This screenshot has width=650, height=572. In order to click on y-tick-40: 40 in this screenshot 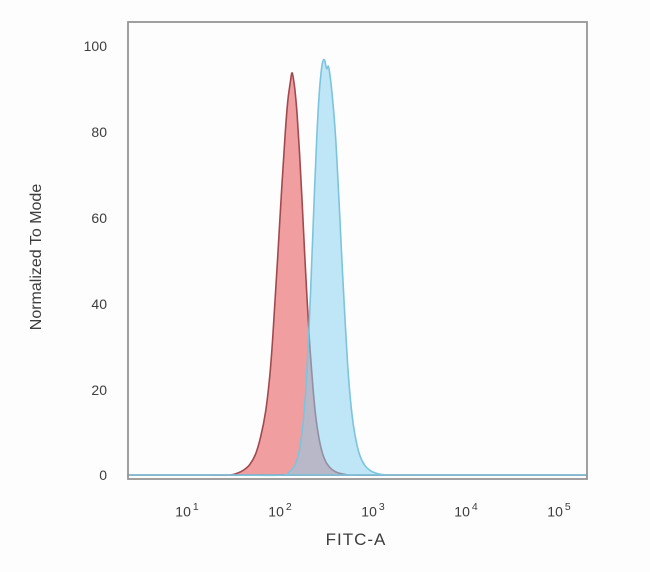, I will do `click(99, 304)`.